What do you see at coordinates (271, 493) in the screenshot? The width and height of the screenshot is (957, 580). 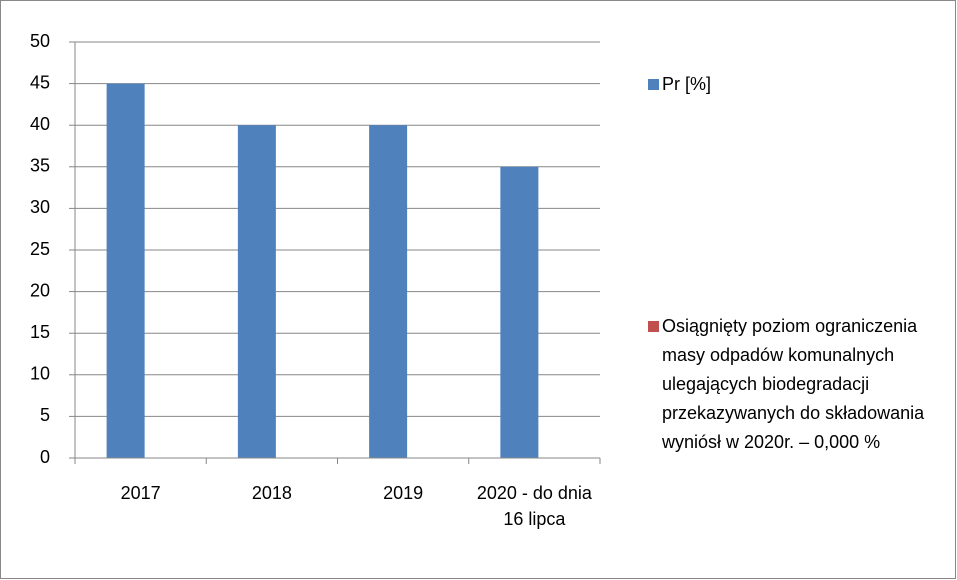 I see `x-tick-label: 2018` at bounding box center [271, 493].